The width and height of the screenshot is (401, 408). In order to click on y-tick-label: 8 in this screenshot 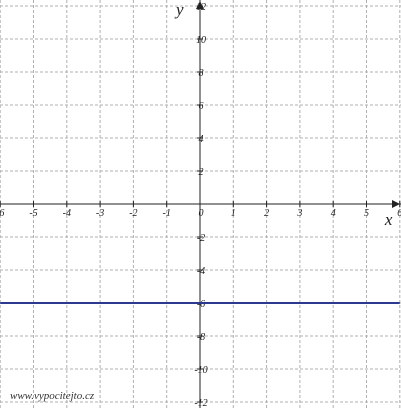, I will do `click(201, 73)`.